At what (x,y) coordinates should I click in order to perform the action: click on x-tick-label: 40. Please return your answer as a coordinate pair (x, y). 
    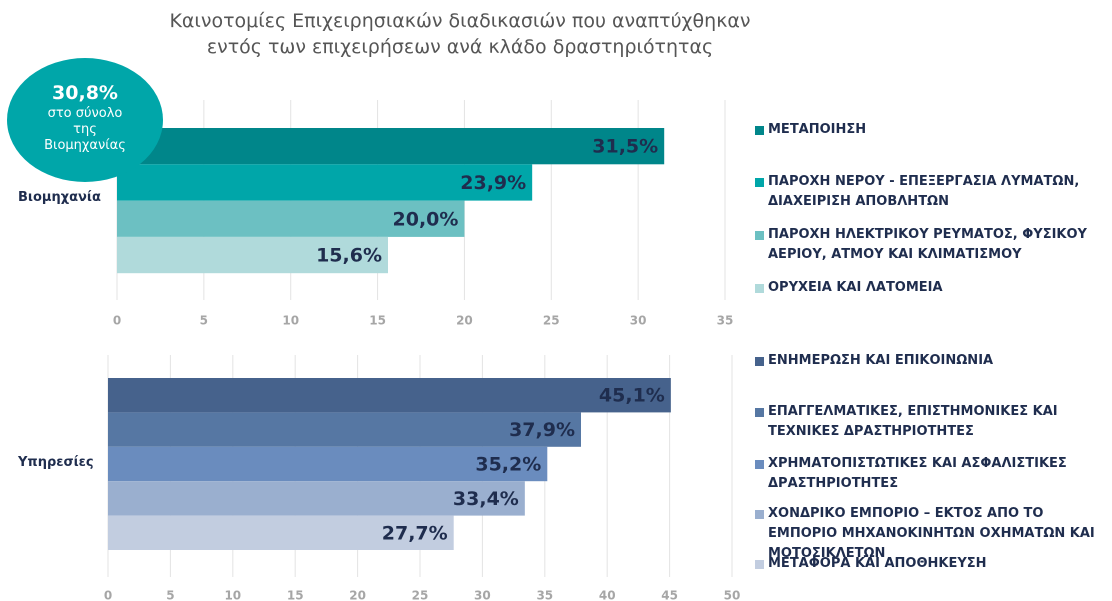
    Looking at the image, I should click on (607, 595).